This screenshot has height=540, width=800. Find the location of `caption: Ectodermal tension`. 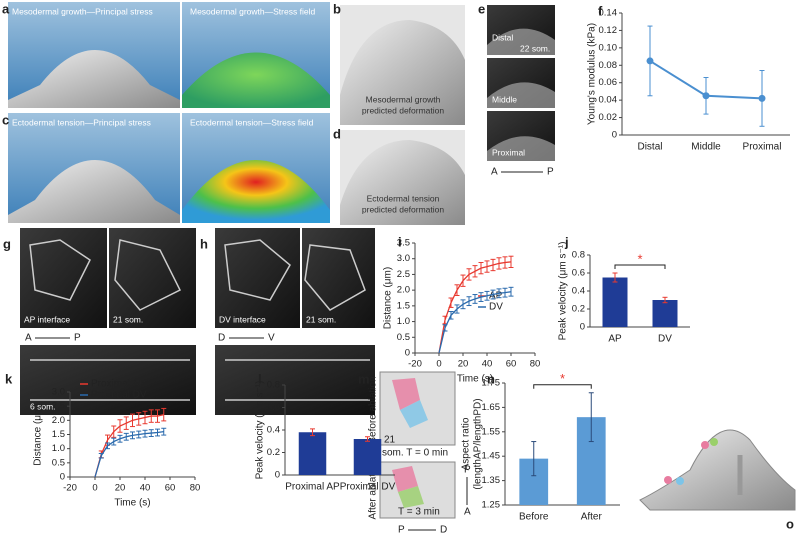

caption: Ectodermal tension is located at coordinates (403, 198).